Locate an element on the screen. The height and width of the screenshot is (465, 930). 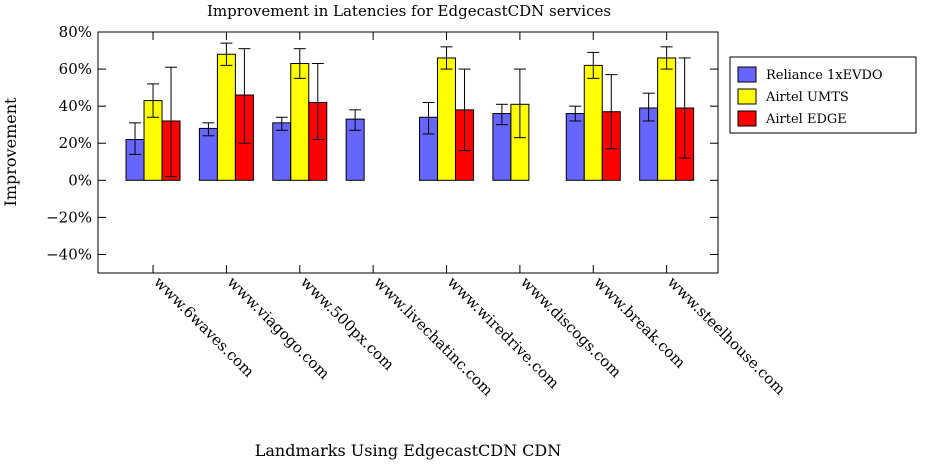
legend-box is located at coordinates (823, 95).